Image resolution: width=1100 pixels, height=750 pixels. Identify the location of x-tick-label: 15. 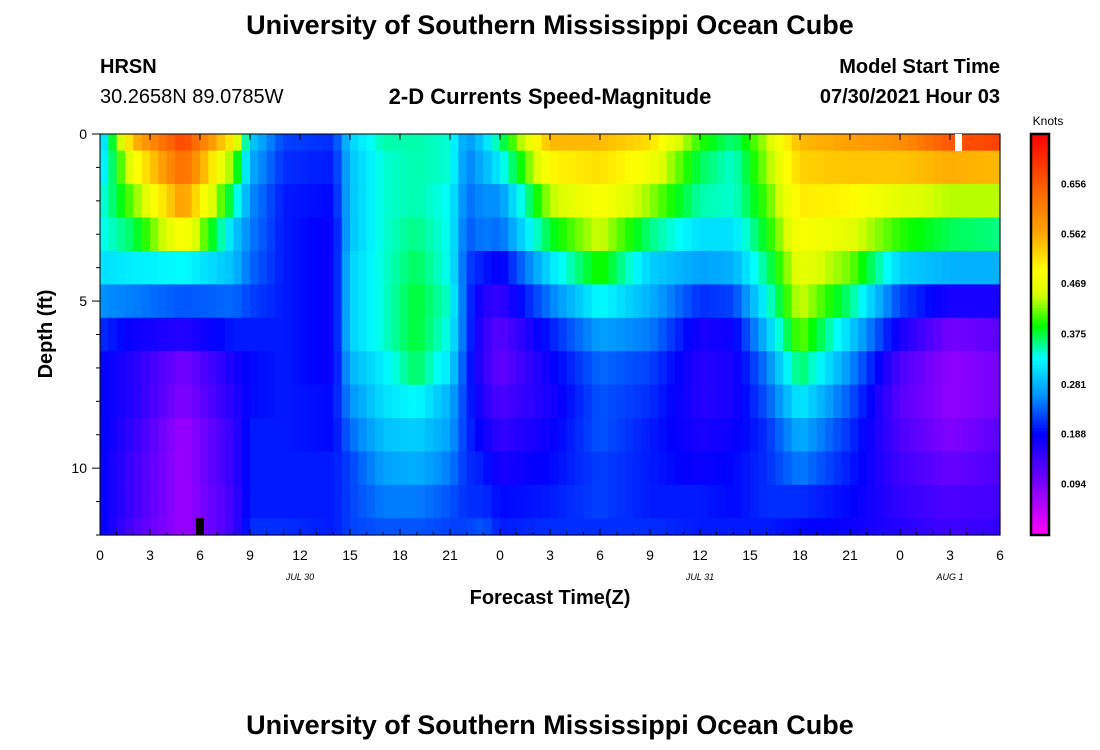
(750, 555).